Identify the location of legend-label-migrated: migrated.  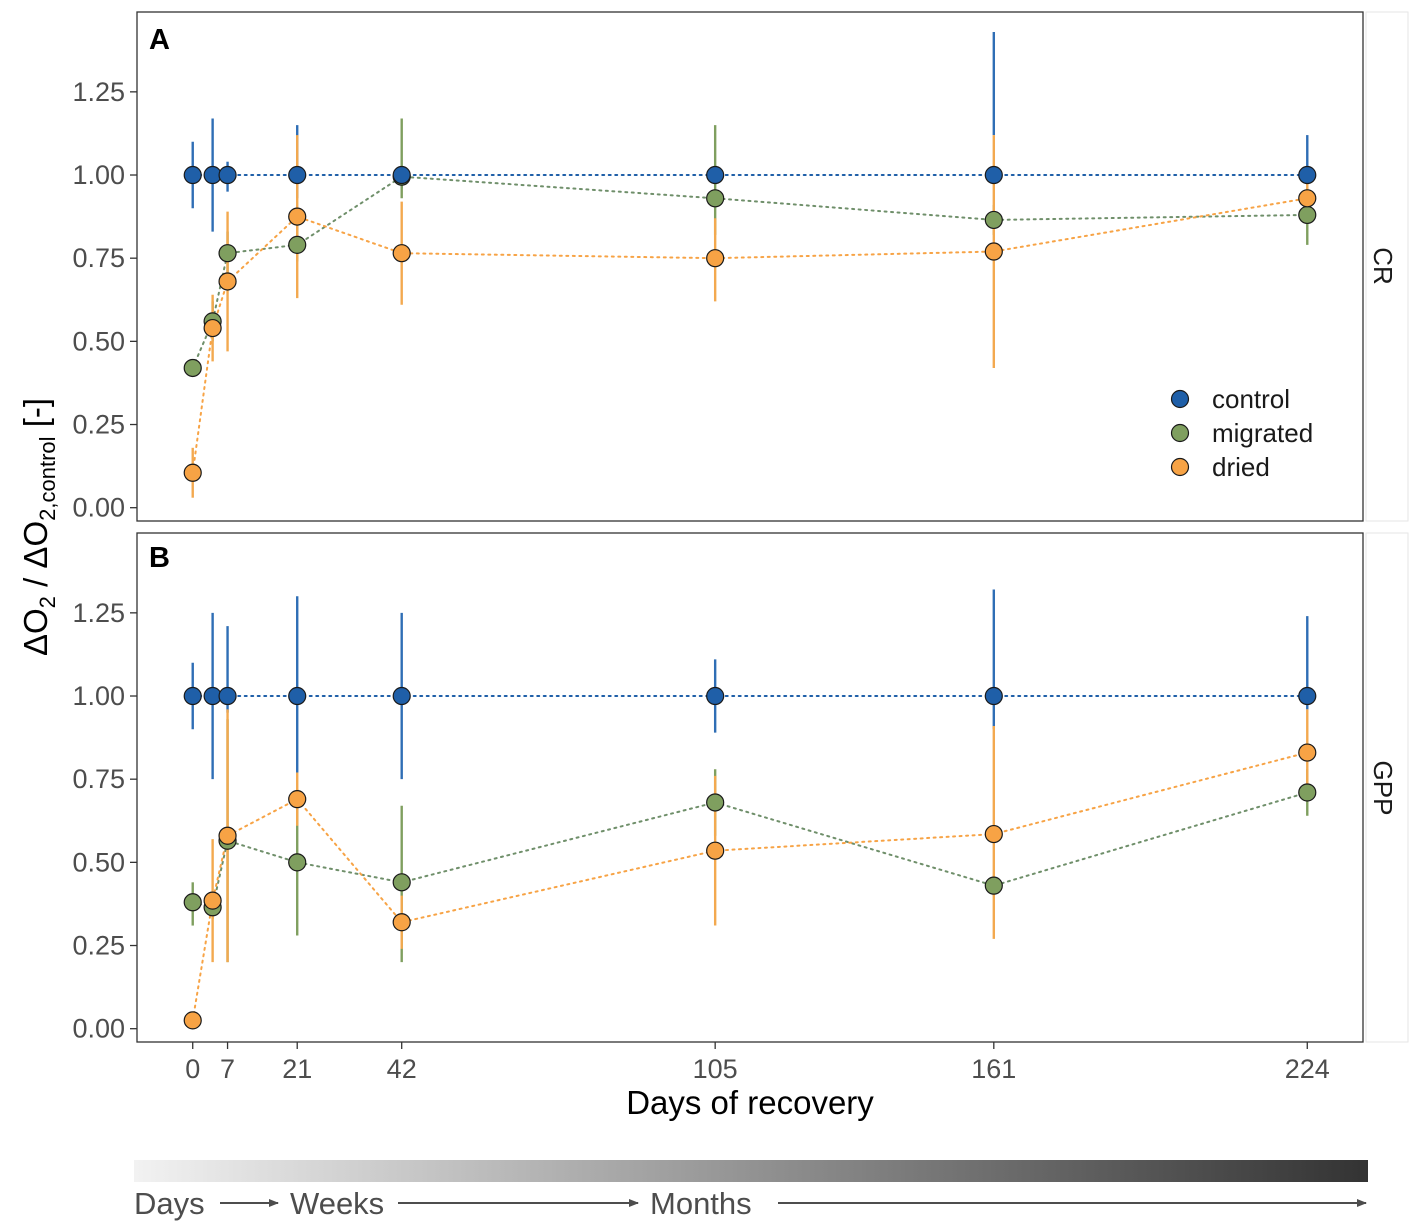
(1262, 433).